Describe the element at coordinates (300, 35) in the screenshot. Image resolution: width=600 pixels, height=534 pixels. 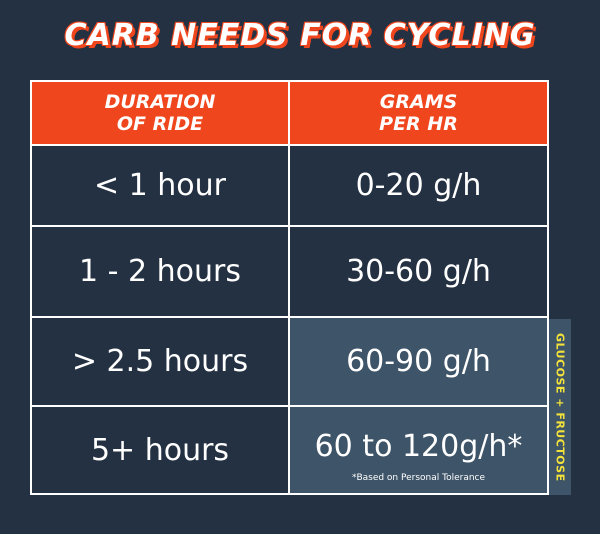
I see `page-title: CARB NEEDS FOR CYCLING` at that location.